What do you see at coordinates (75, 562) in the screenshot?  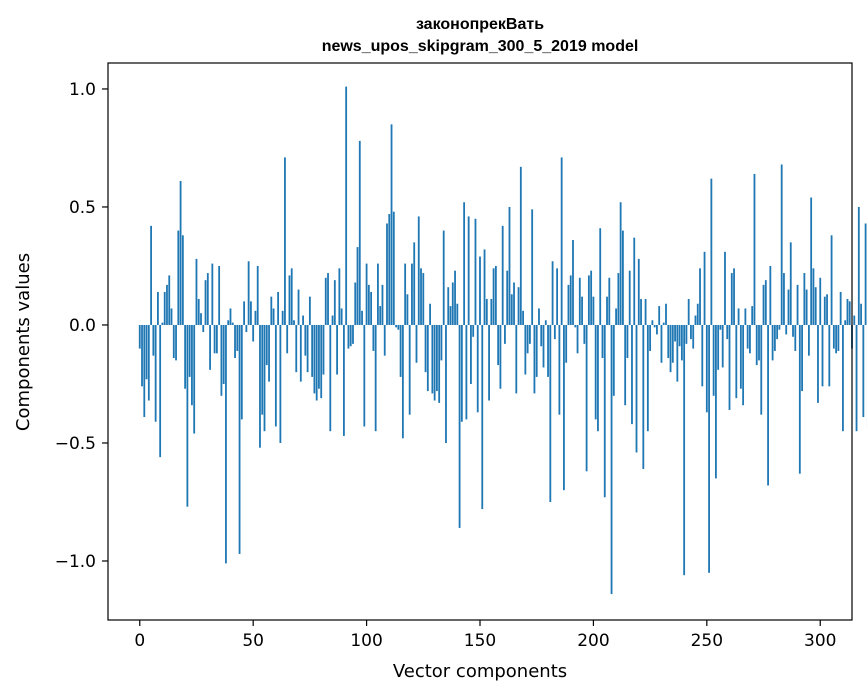 I see `y-tick-label-0: −1.0` at bounding box center [75, 562].